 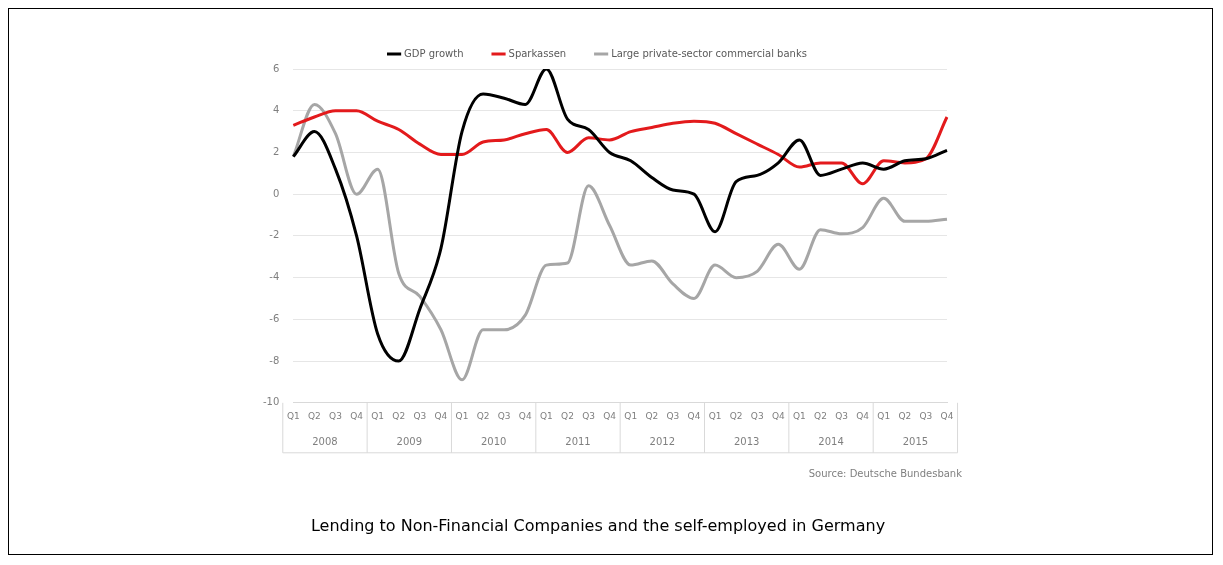 I want to click on source-note: Source: Deutsche Bundesbank, so click(x=885, y=474).